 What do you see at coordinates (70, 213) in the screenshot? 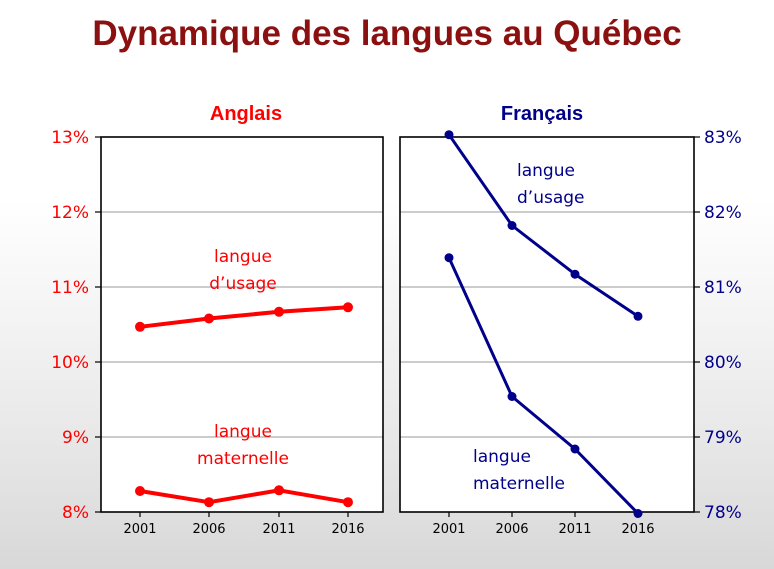
I see `y-tick-label: 12%` at bounding box center [70, 213].